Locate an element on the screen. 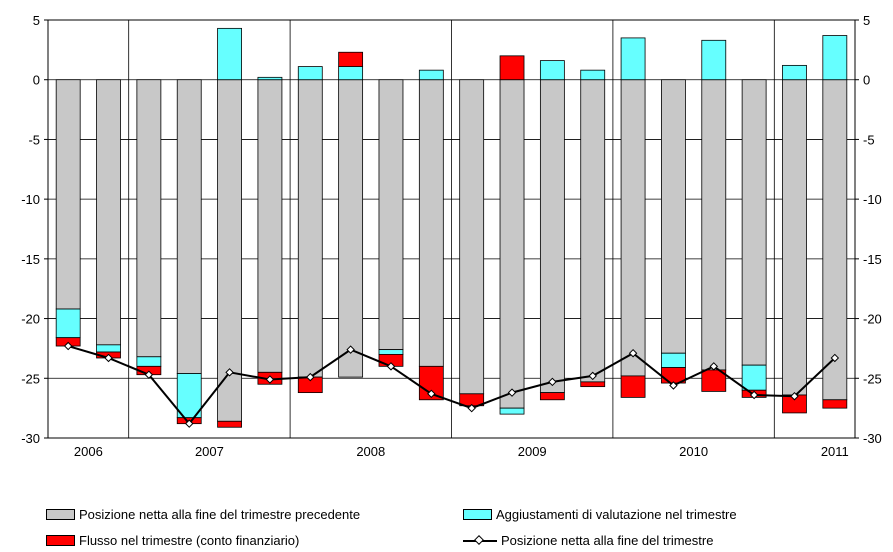  net-position-line is located at coordinates (451, 384).